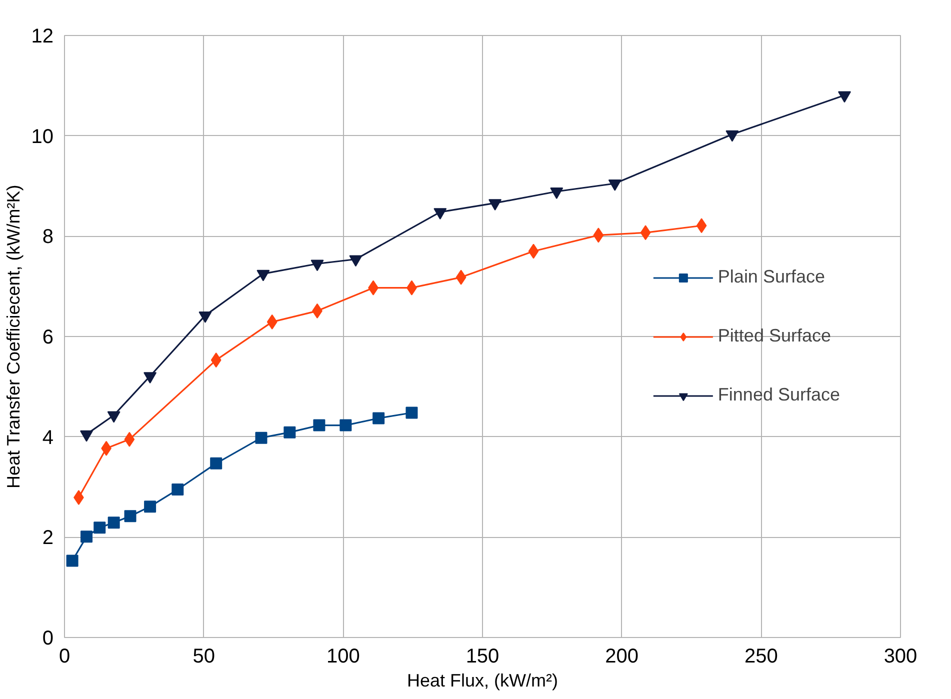 The height and width of the screenshot is (699, 951). Describe the element at coordinates (48, 337) in the screenshot. I see `y-tick-label: 6` at that location.